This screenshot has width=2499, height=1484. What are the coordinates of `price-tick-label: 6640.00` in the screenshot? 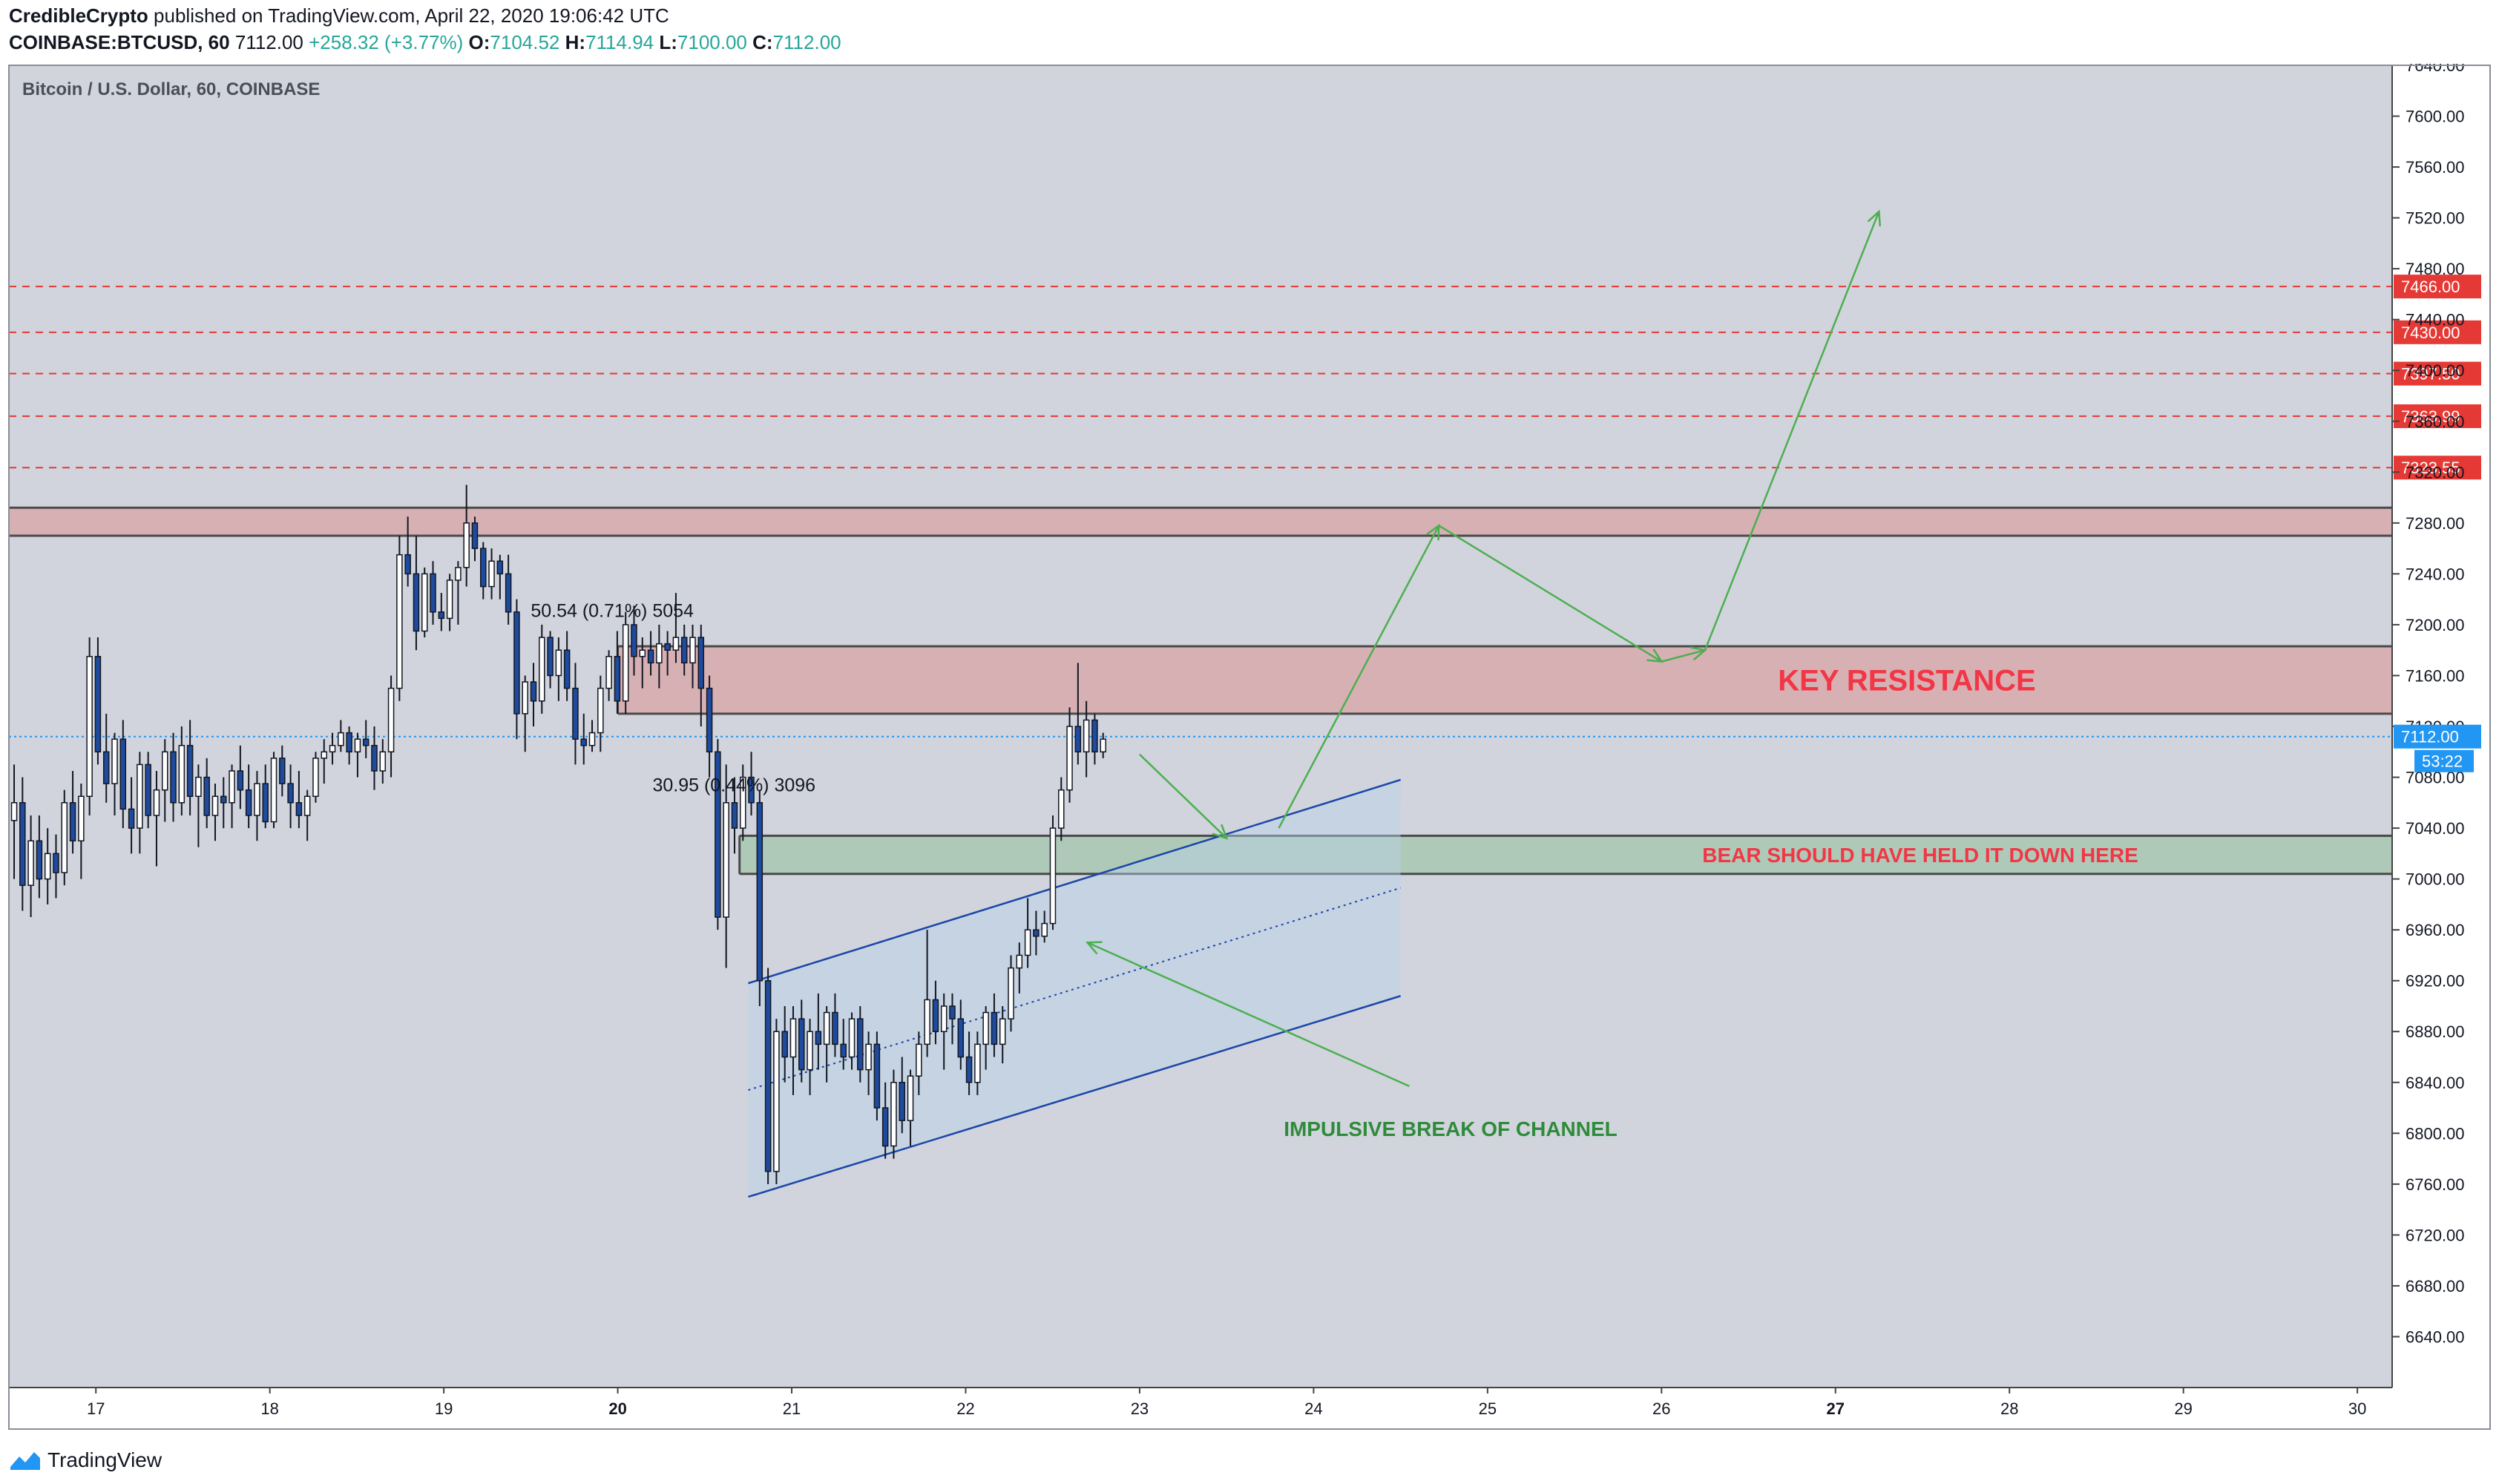 It's located at (2436, 1336).